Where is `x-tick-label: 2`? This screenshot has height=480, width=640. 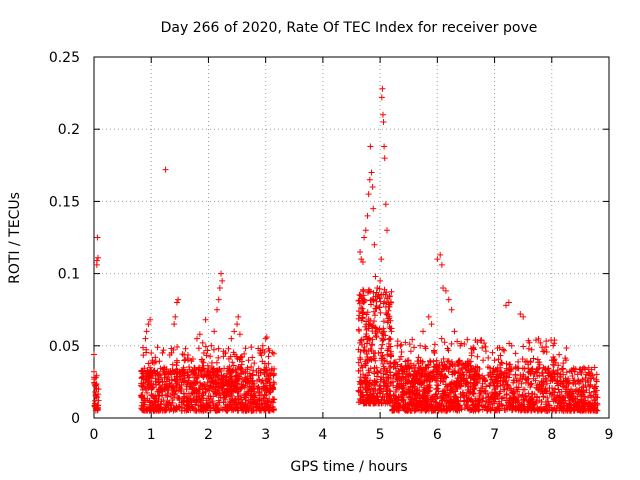 x-tick-label: 2 is located at coordinates (208, 435).